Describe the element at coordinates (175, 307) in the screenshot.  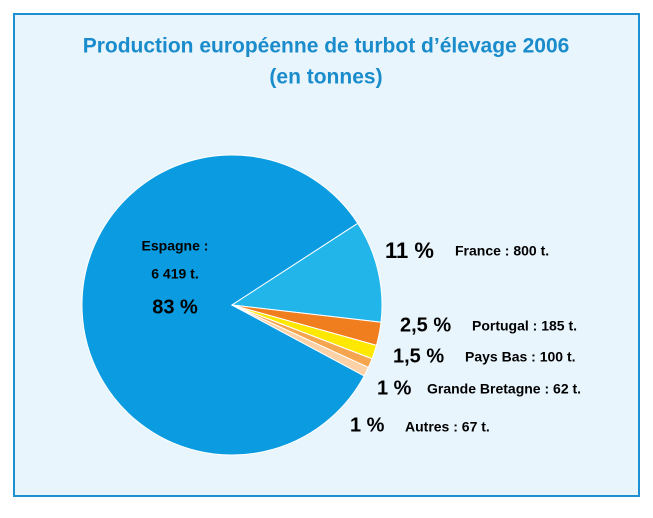
I see `value-label: 83 %` at that location.